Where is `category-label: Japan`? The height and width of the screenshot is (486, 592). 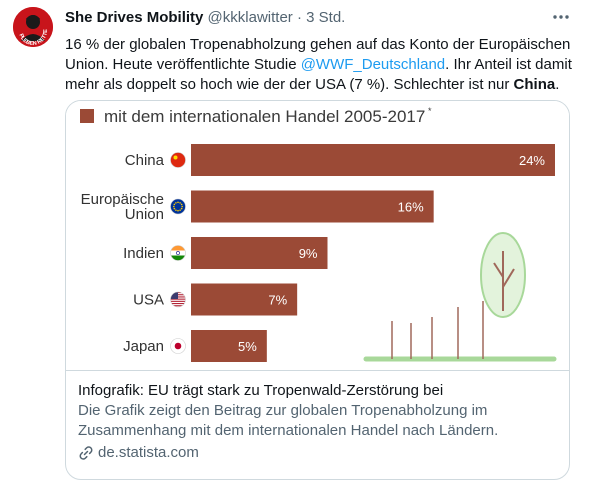 category-label: Japan is located at coordinates (143, 346).